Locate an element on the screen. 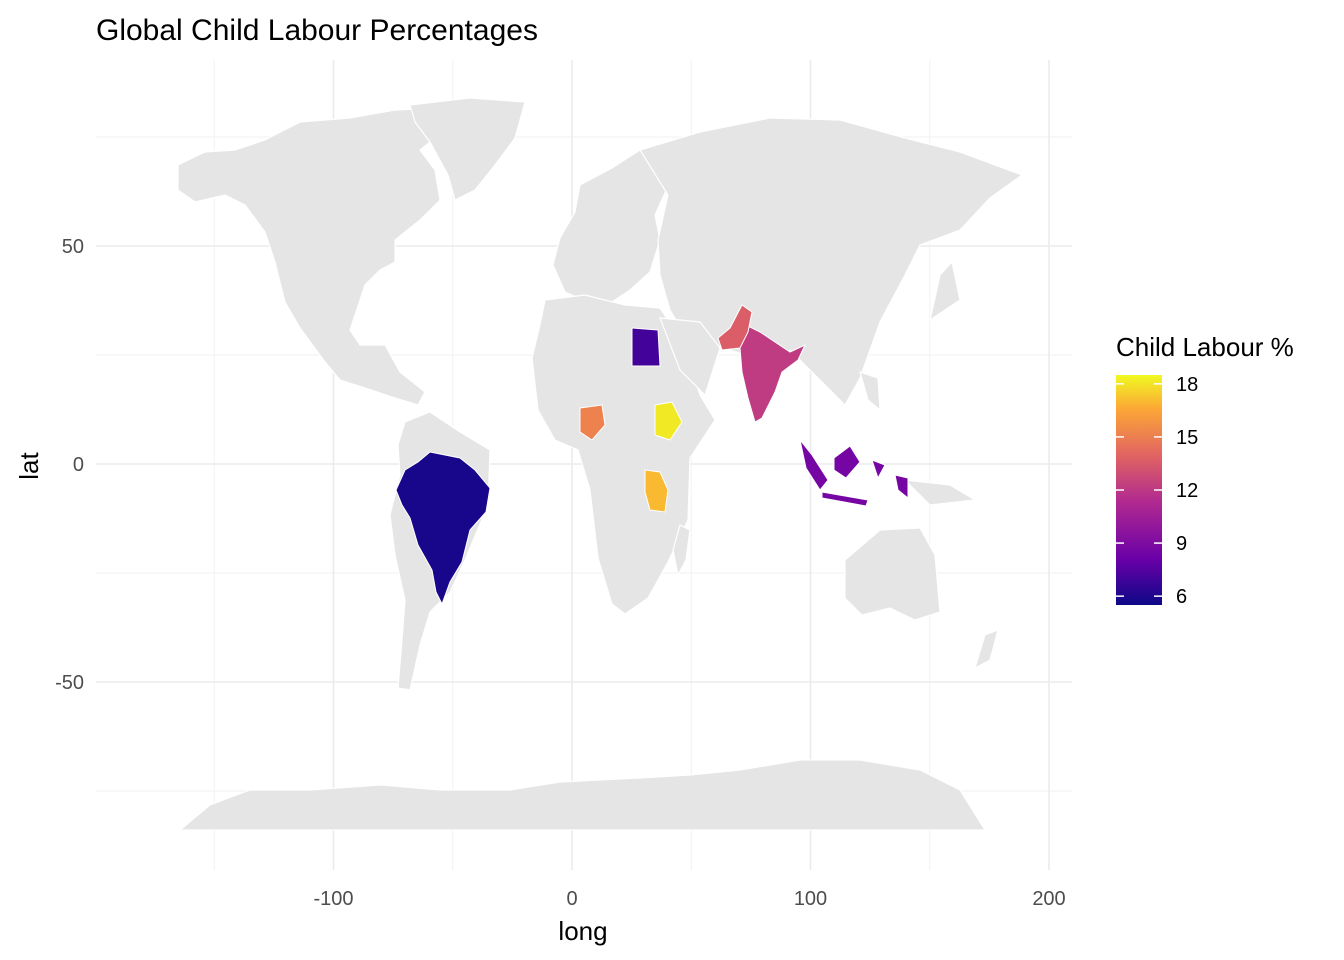 This screenshot has width=1344, height=960. y-tick-label: -50 is located at coordinates (69, 683).